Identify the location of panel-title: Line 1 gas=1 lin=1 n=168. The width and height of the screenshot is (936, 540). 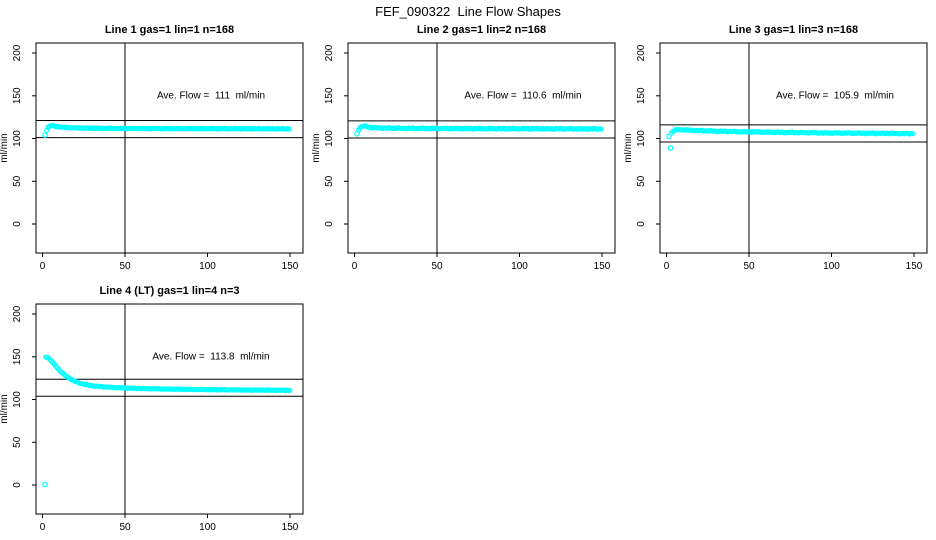
(169, 30).